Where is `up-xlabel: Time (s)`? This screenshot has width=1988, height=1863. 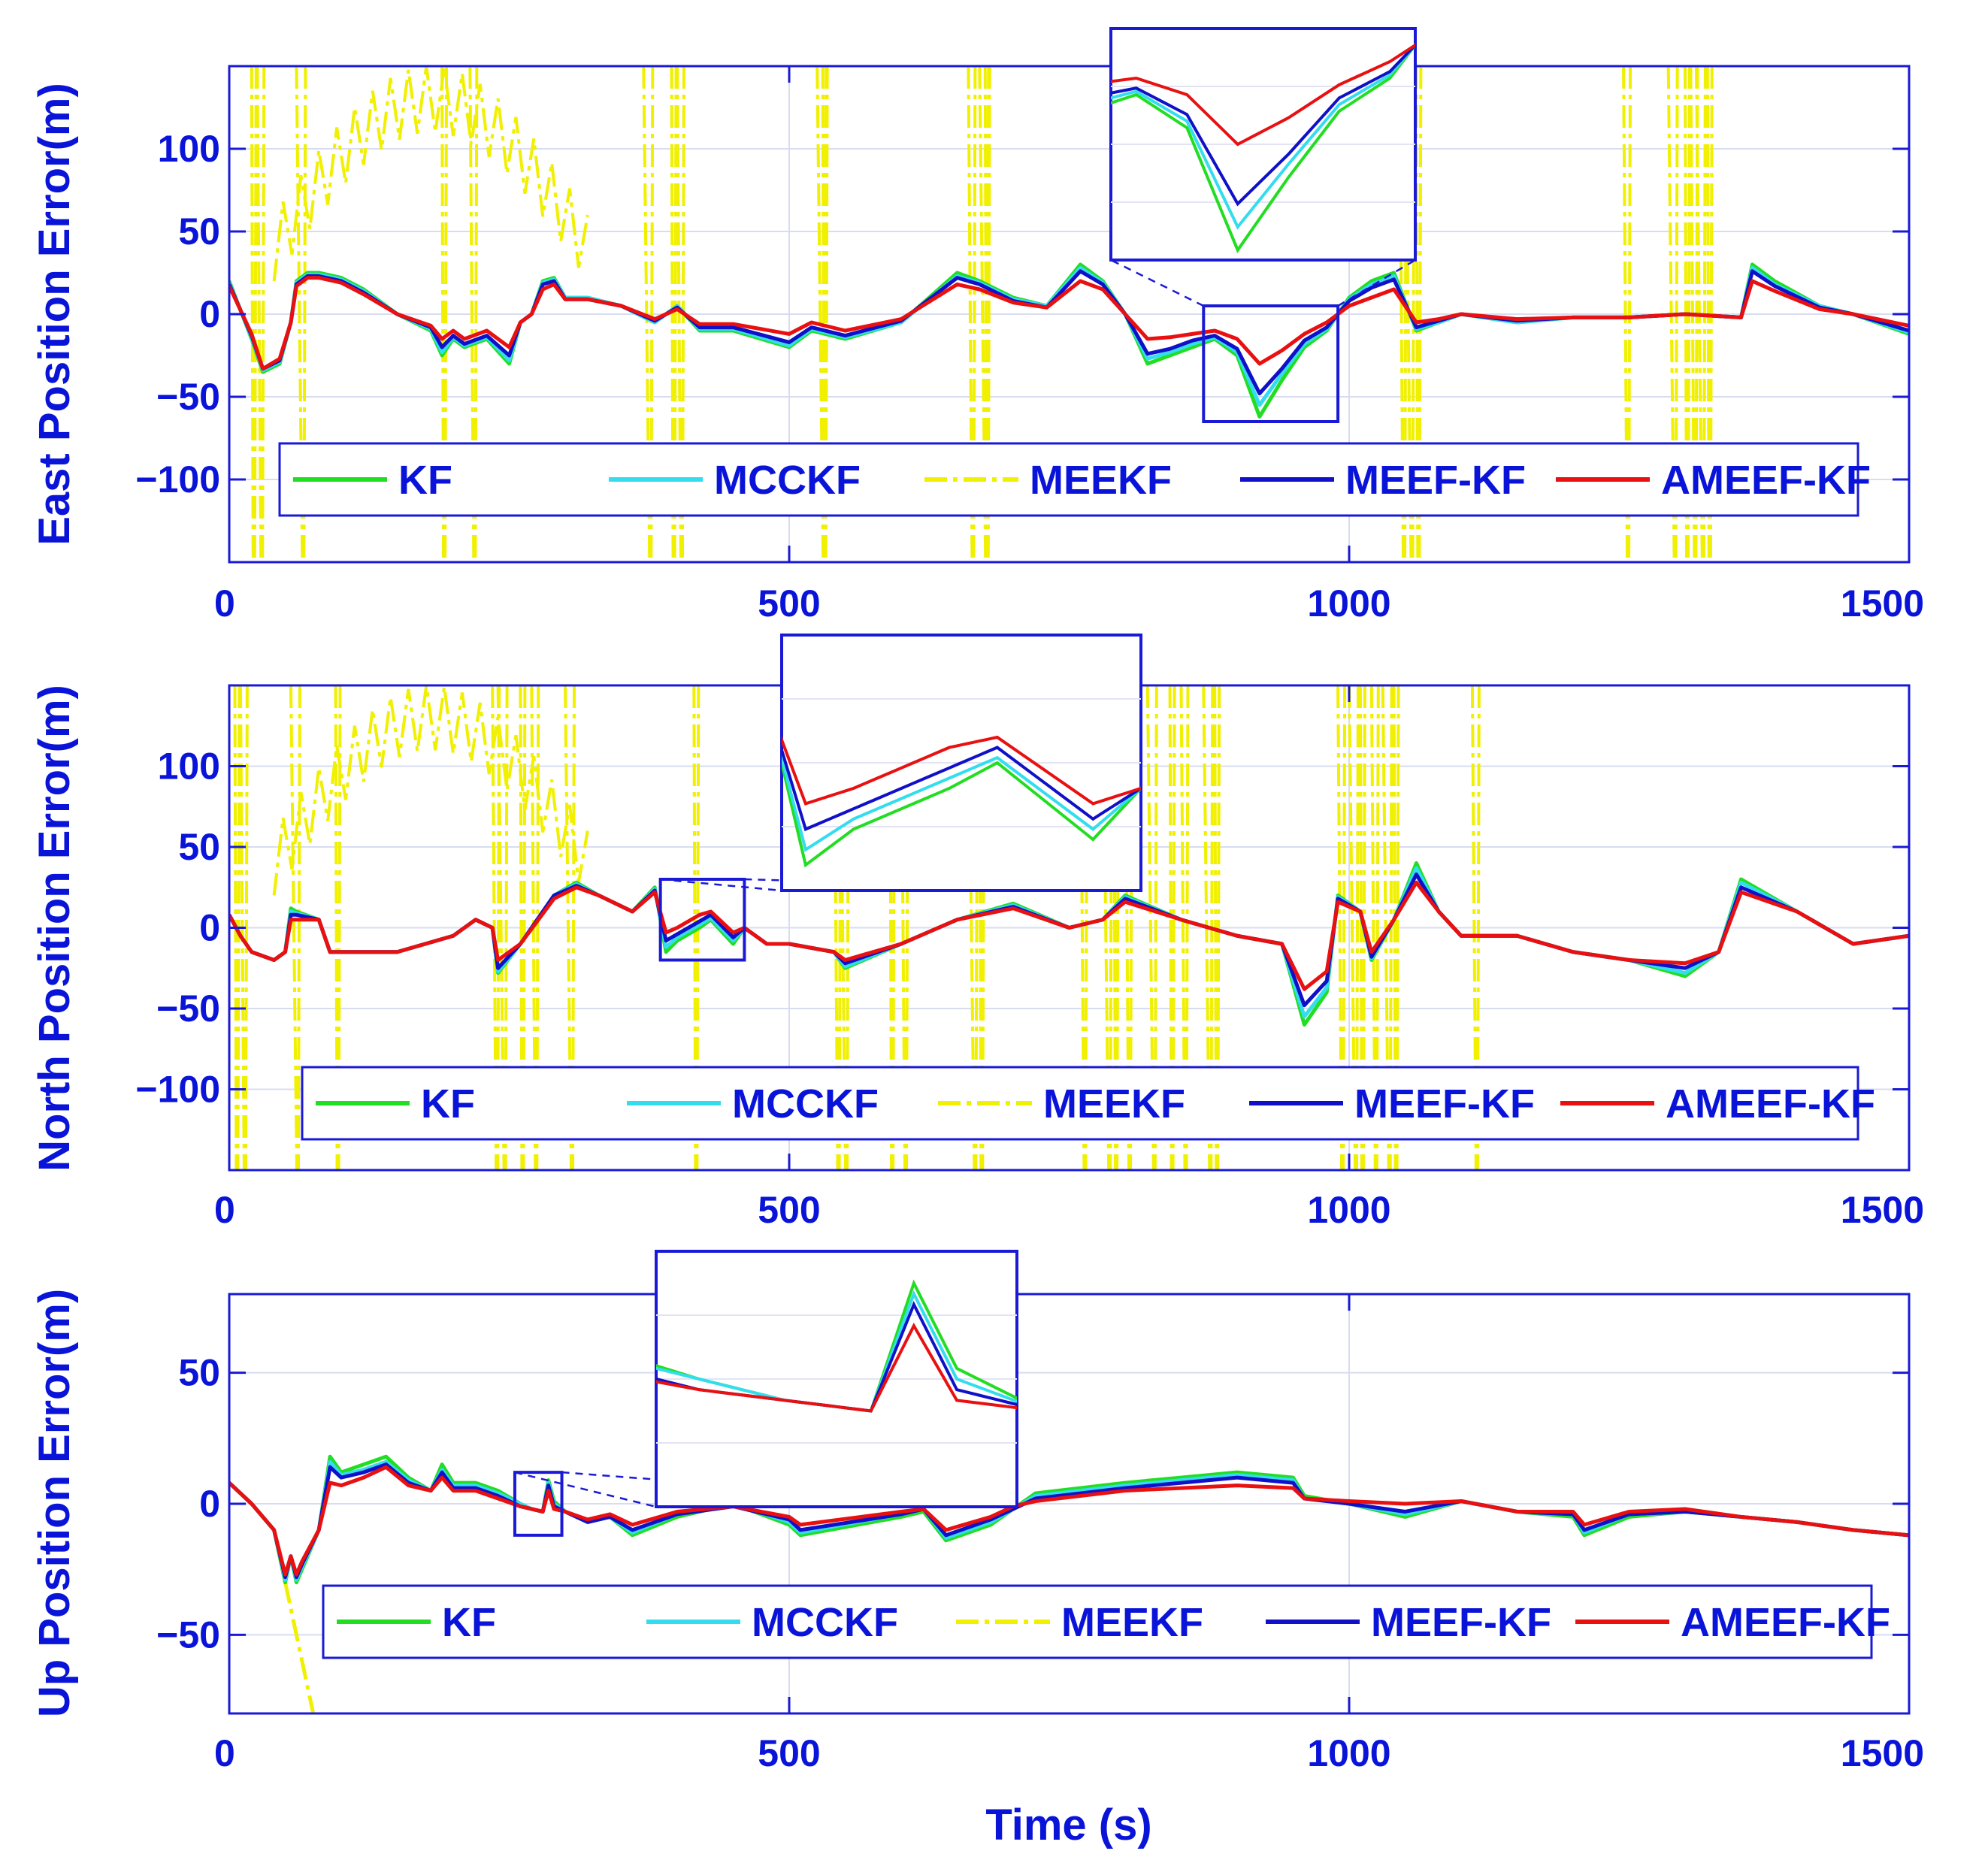 up-xlabel: Time (s) is located at coordinates (1068, 1825).